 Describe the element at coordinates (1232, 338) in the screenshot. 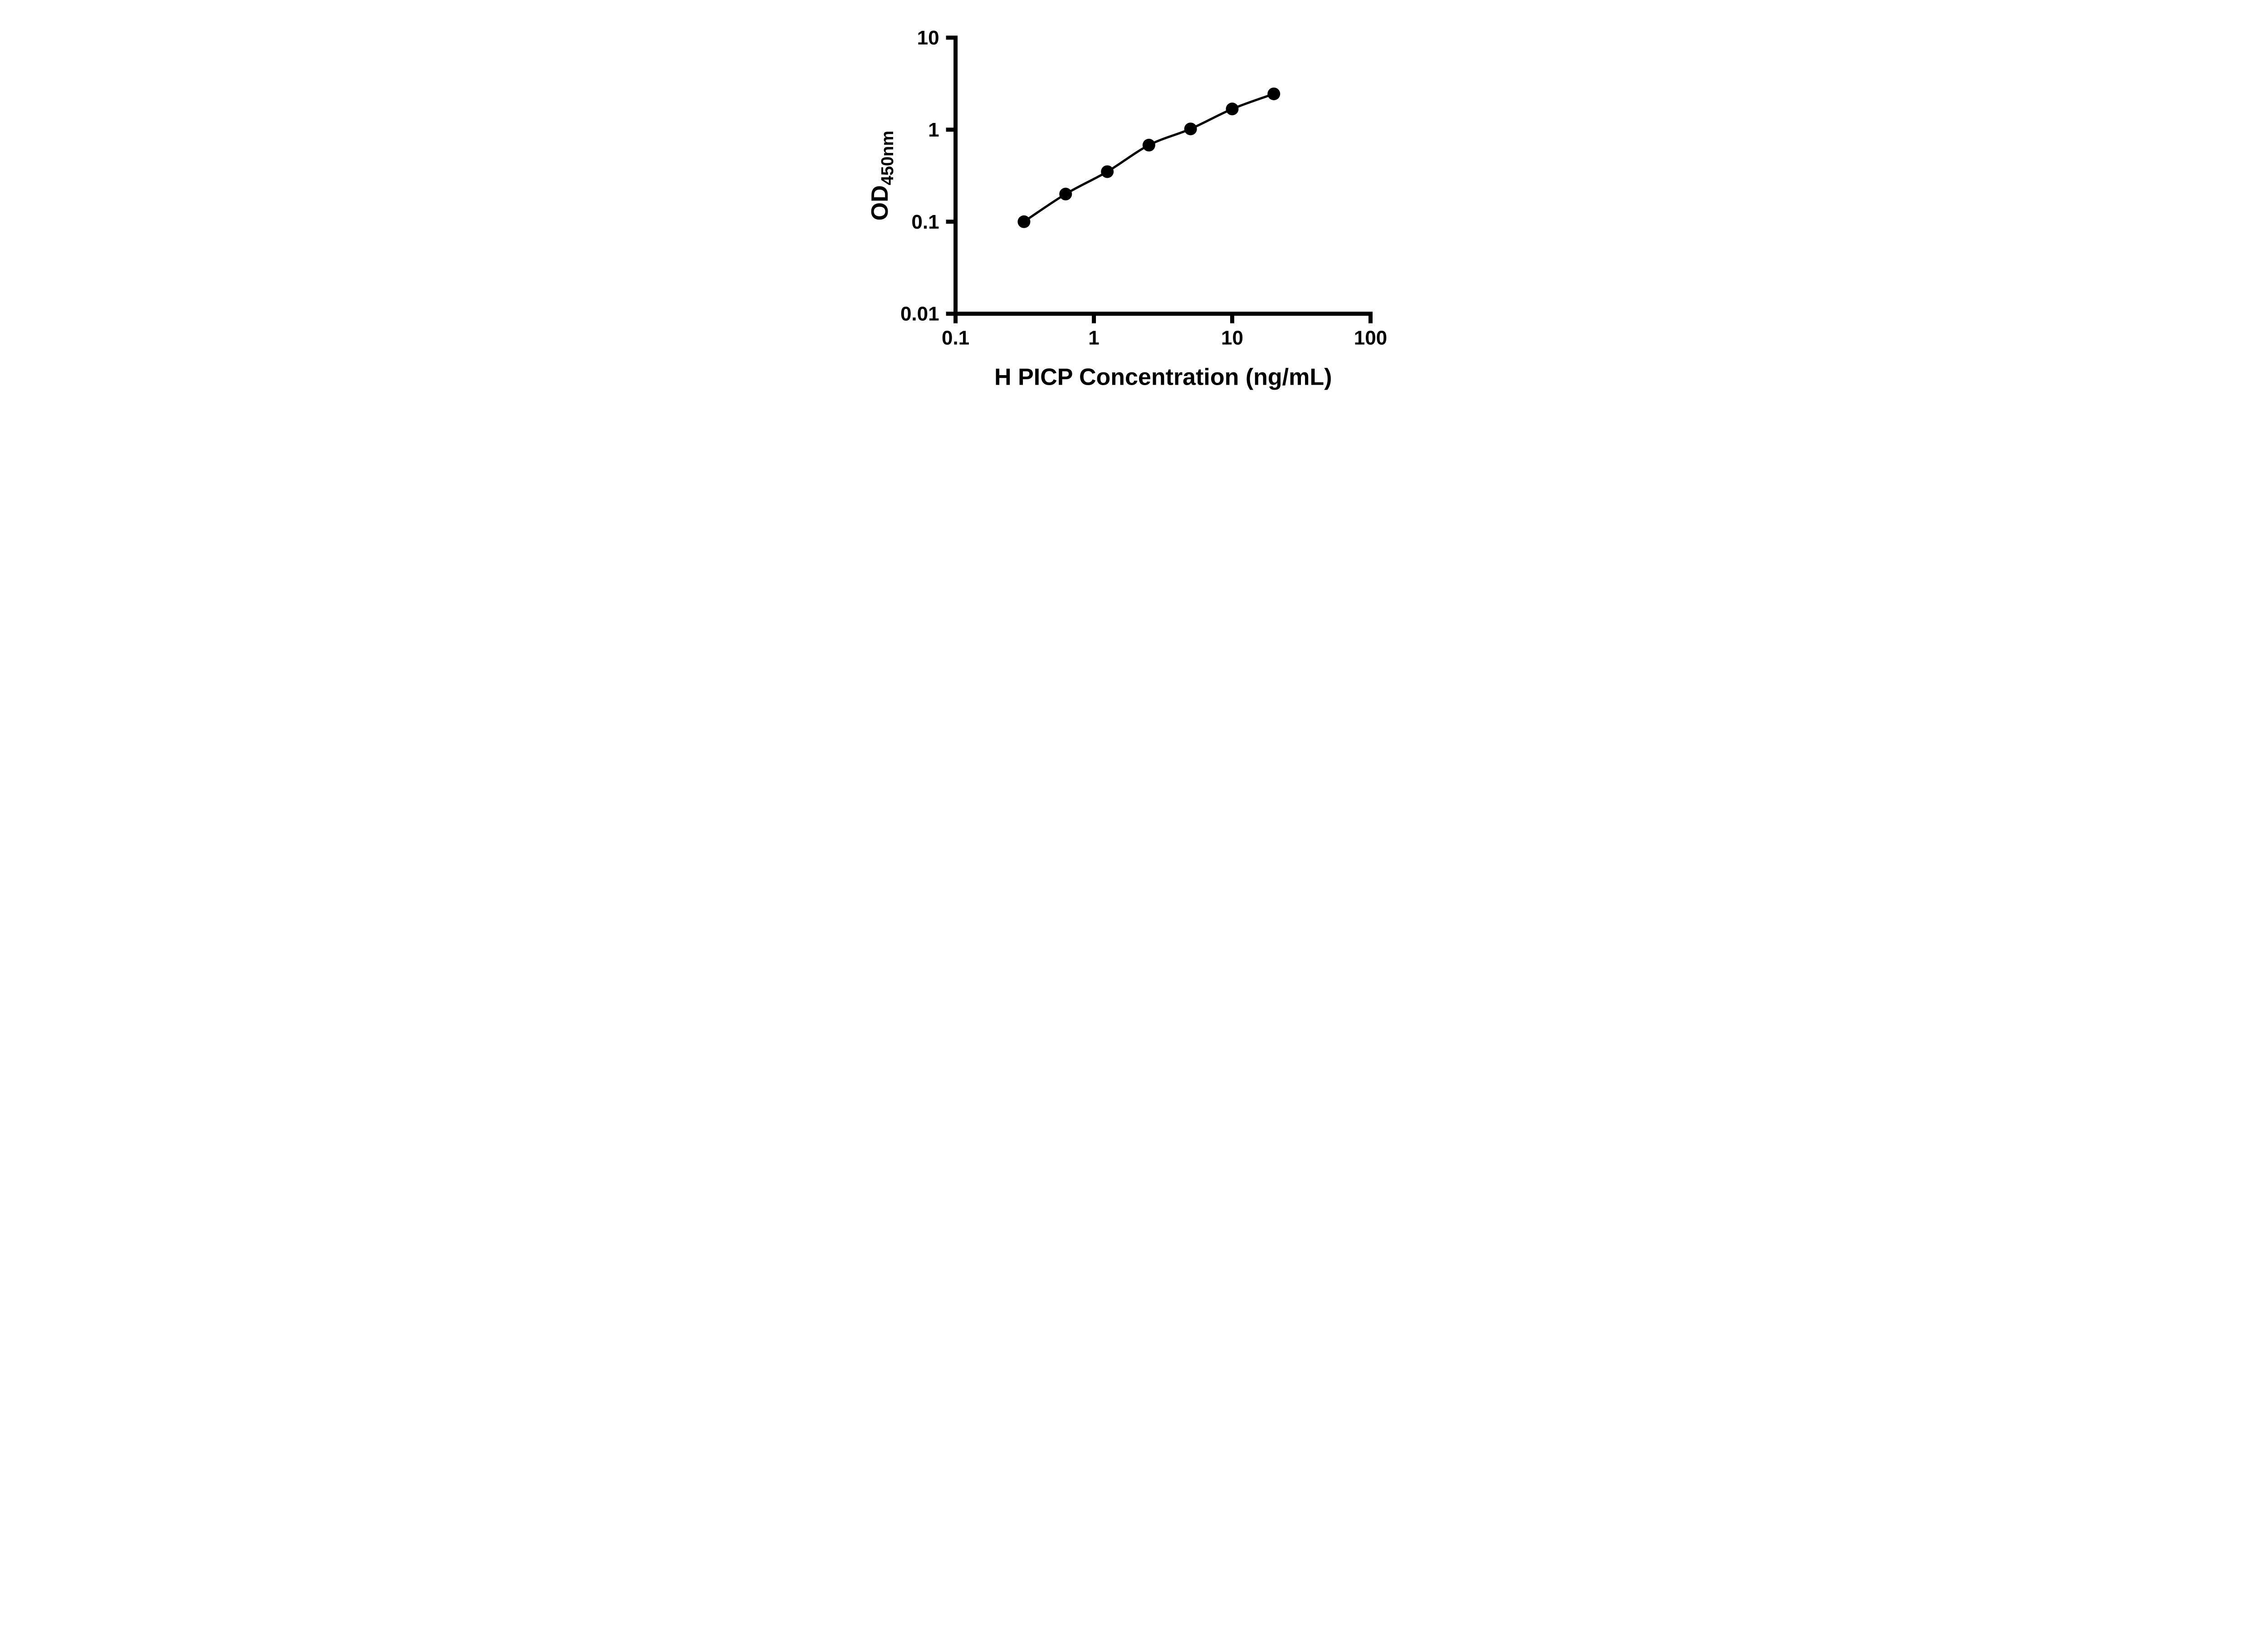

I see `x-tick-label: 10` at that location.